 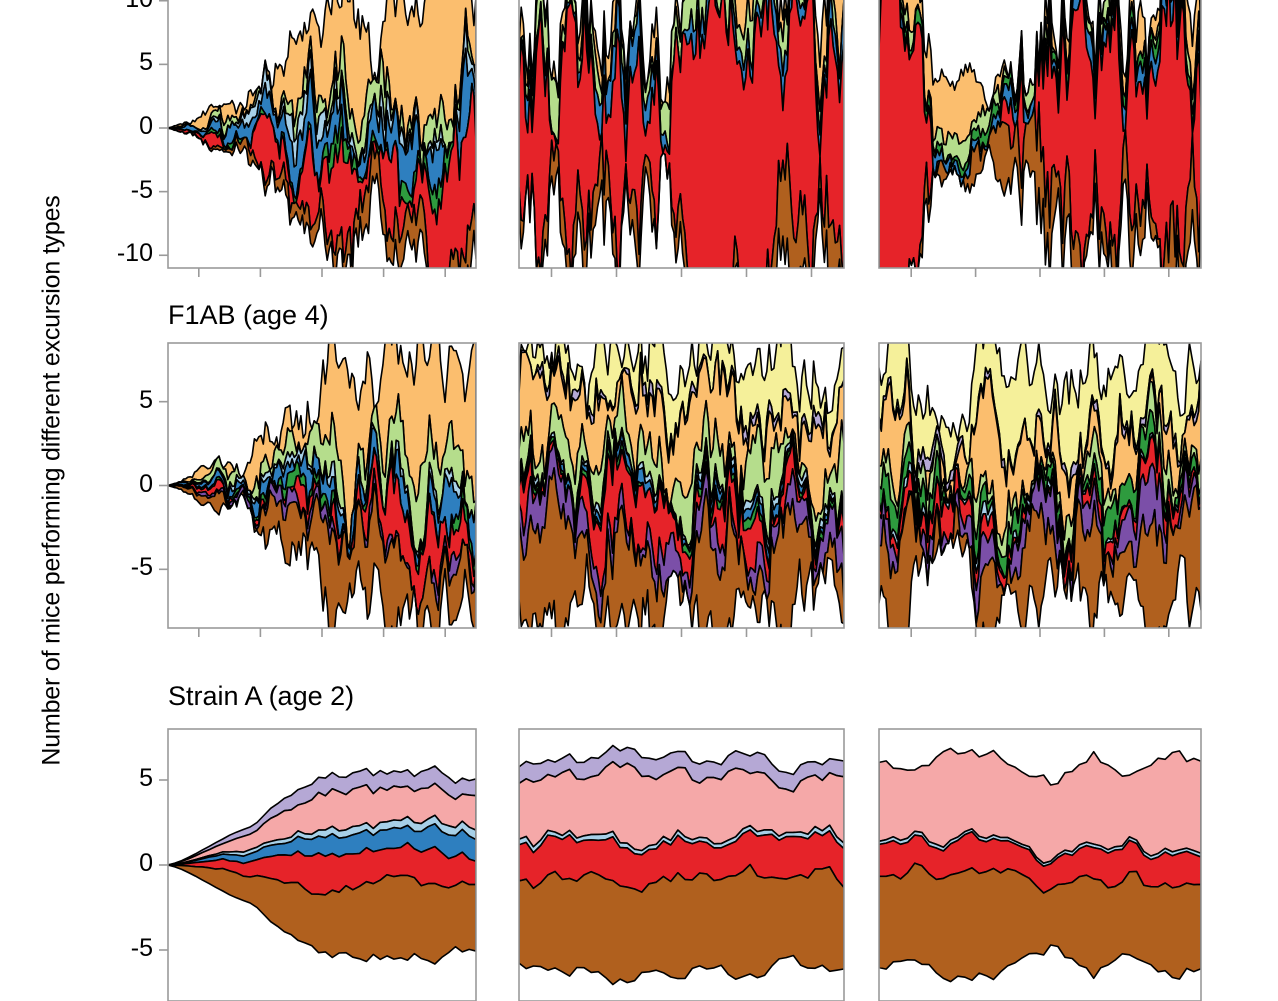 I want to click on panel-r1-c1, so click(x=318, y=138).